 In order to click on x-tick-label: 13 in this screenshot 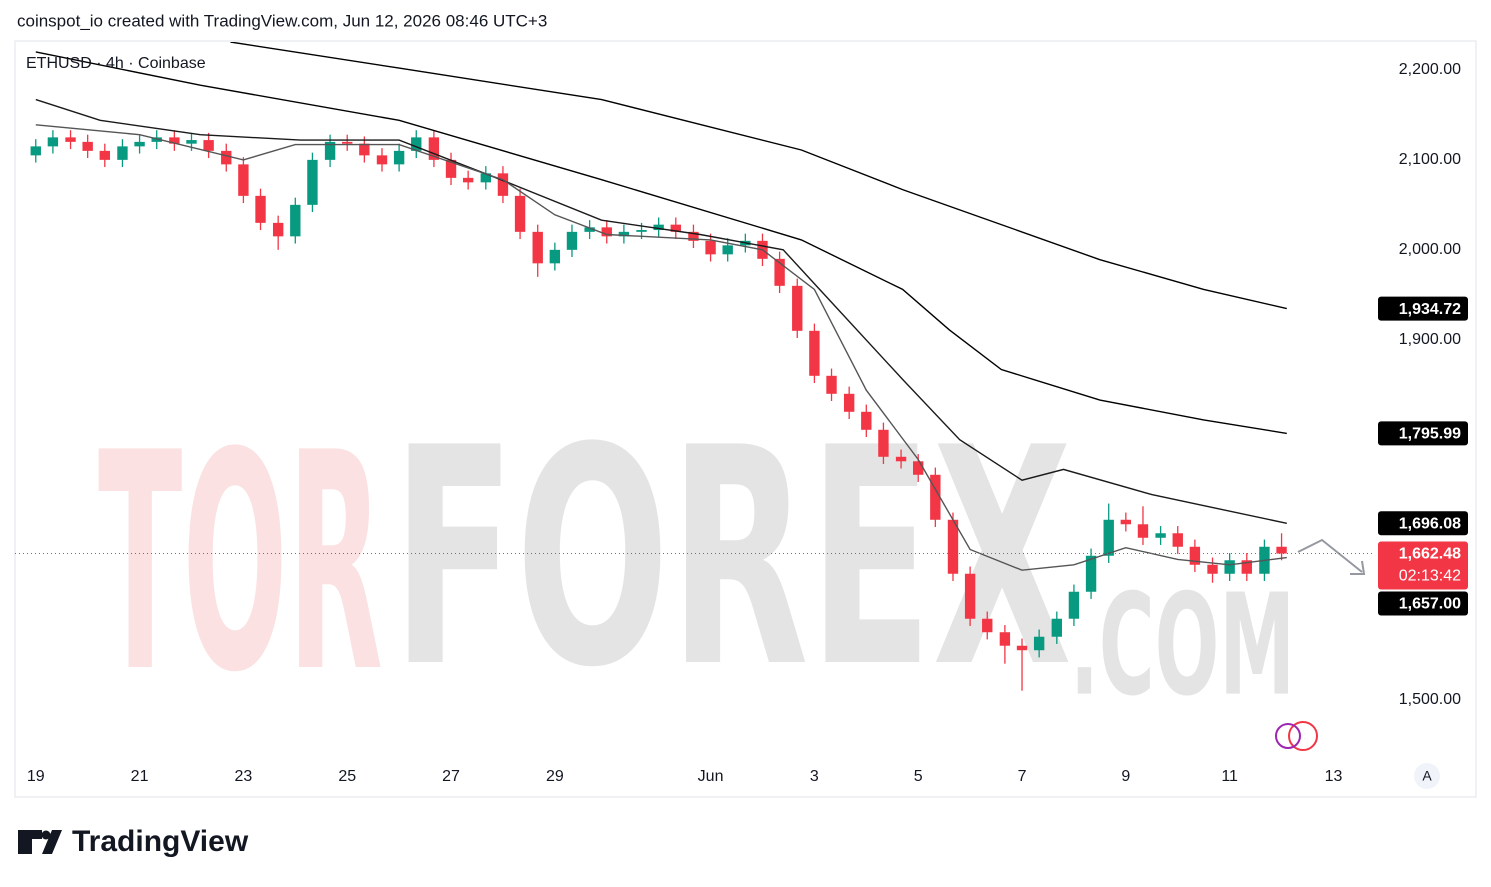, I will do `click(1334, 776)`.